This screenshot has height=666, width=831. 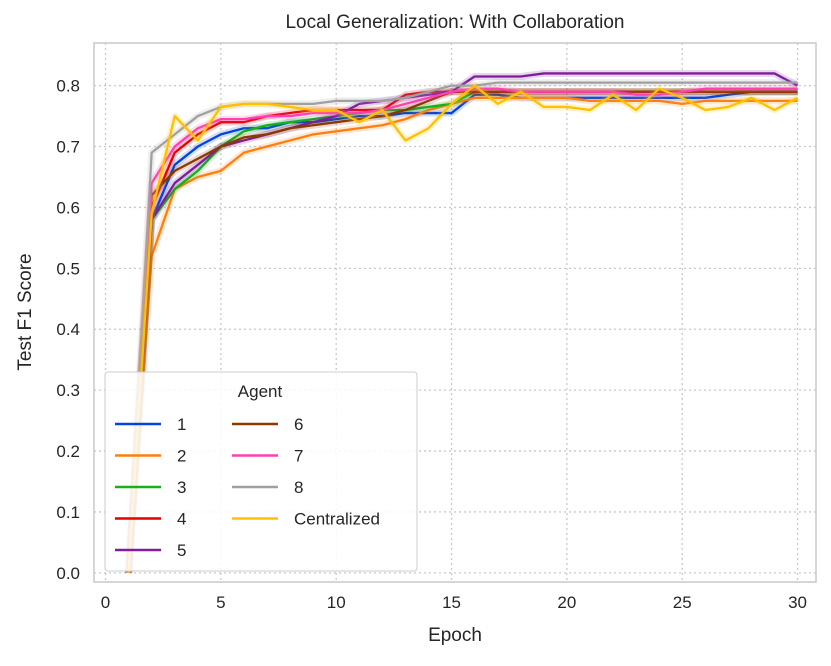 I want to click on legend-label: 4, so click(x=181, y=519).